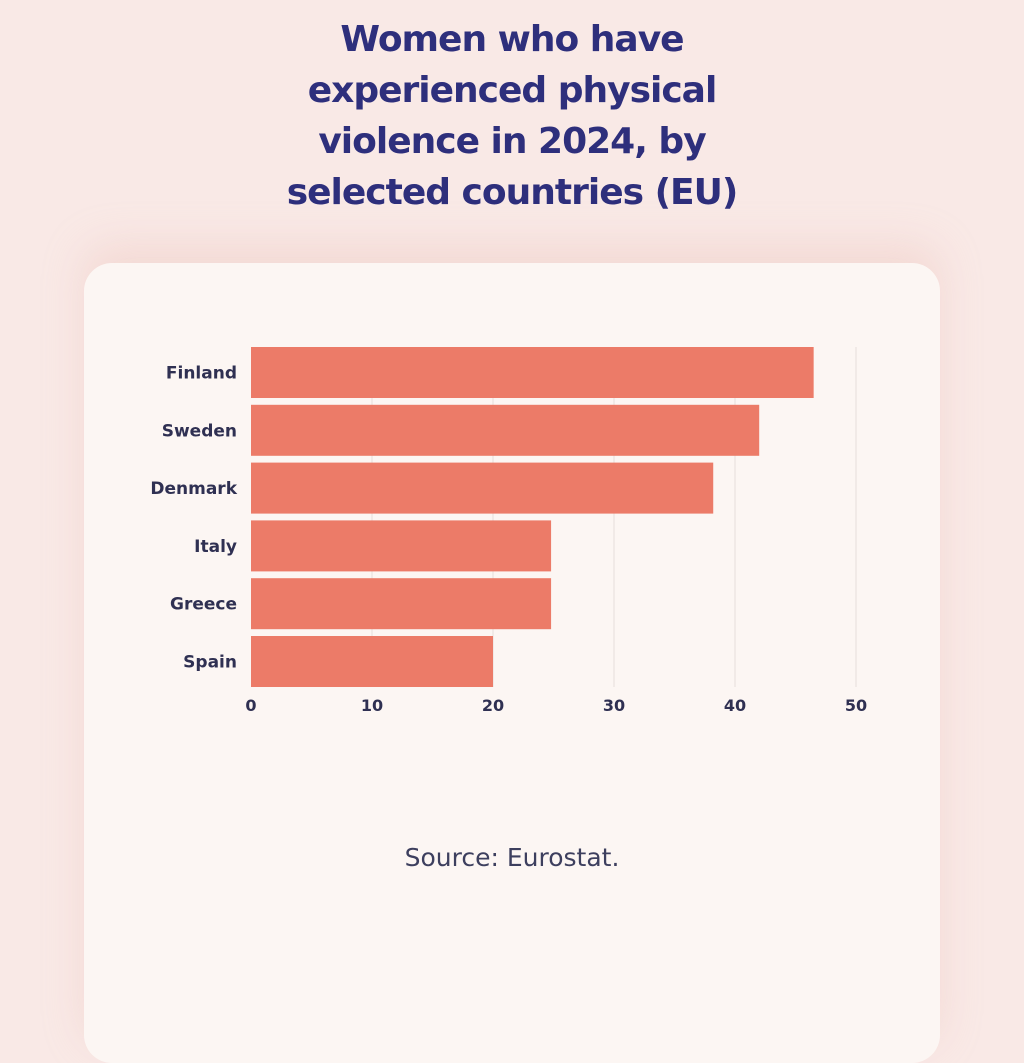  I want to click on category-label: Denmark, so click(193, 489).